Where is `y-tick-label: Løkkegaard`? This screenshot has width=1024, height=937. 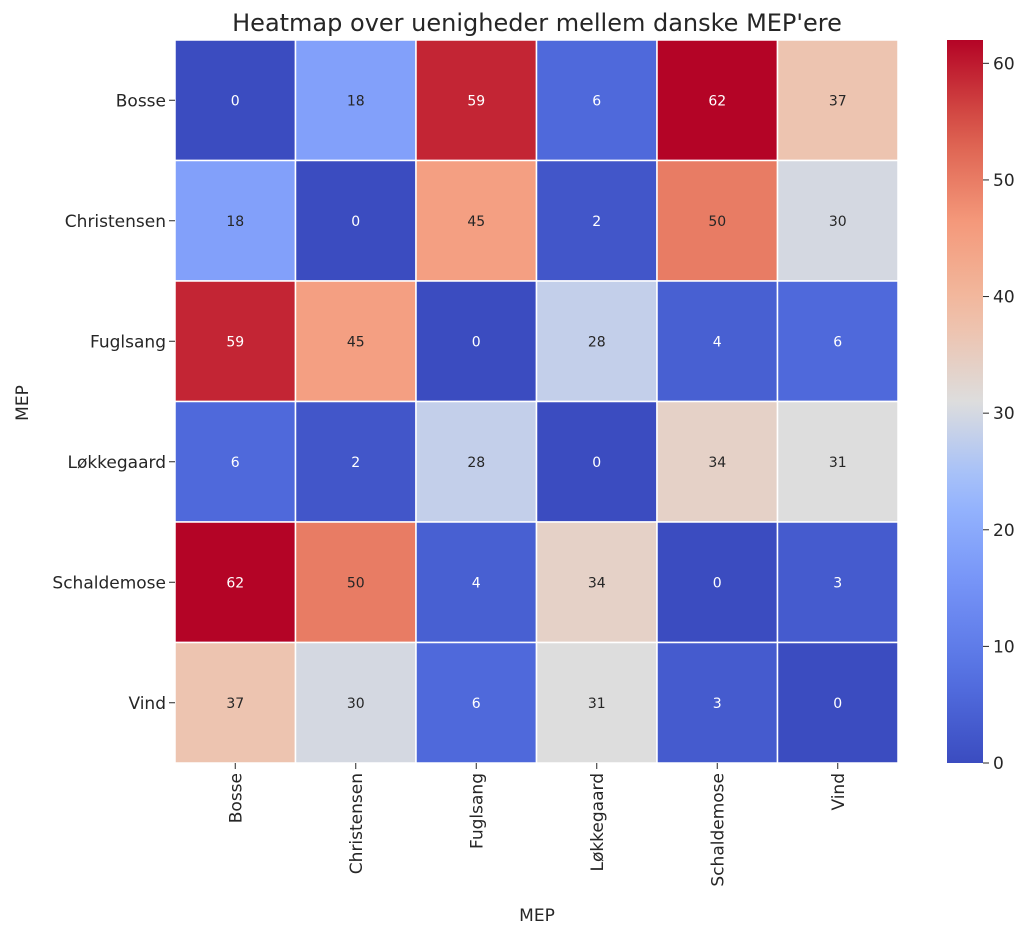
y-tick-label: Løkkegaard is located at coordinates (116, 463).